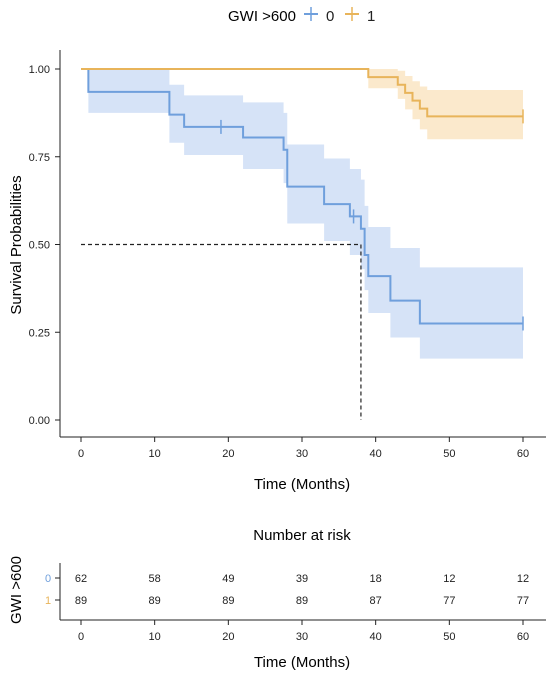 The height and width of the screenshot is (675, 550). Describe the element at coordinates (523, 637) in the screenshot. I see `risk-x-tick-label: 60` at that location.